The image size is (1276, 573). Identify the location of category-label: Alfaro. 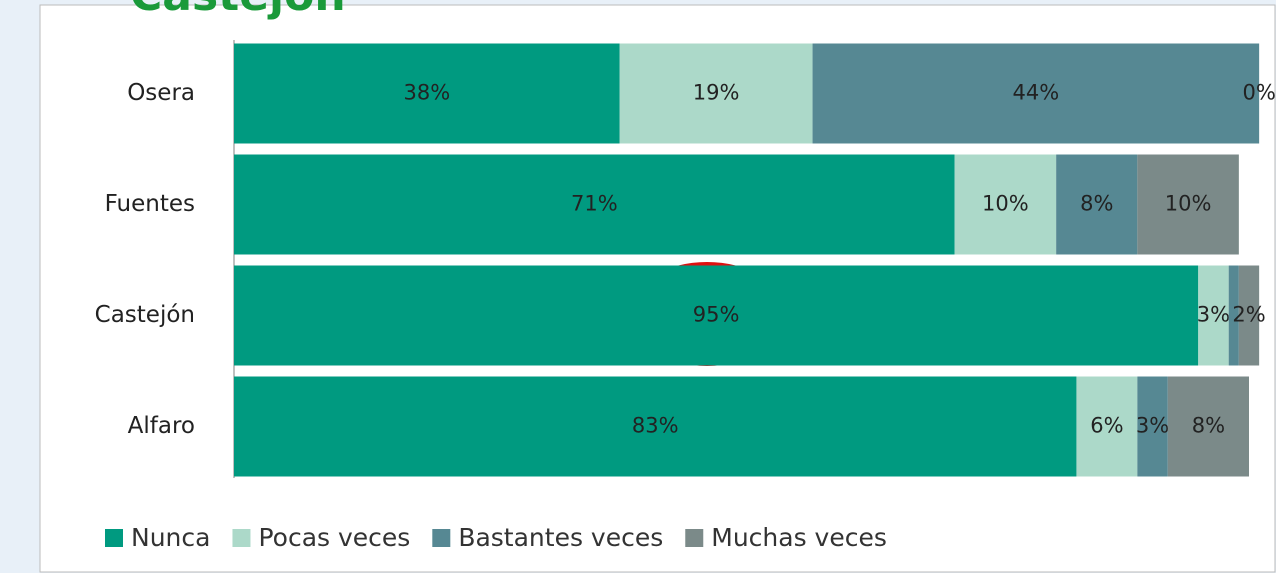
(161, 426).